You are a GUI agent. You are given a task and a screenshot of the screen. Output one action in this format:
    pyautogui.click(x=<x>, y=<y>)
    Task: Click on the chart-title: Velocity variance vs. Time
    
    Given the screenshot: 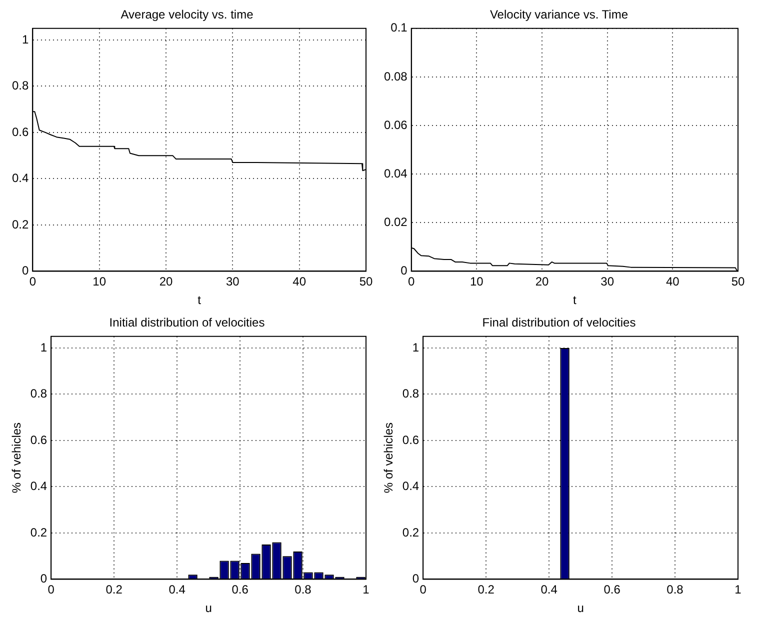 What is the action you would take?
    pyautogui.click(x=559, y=15)
    